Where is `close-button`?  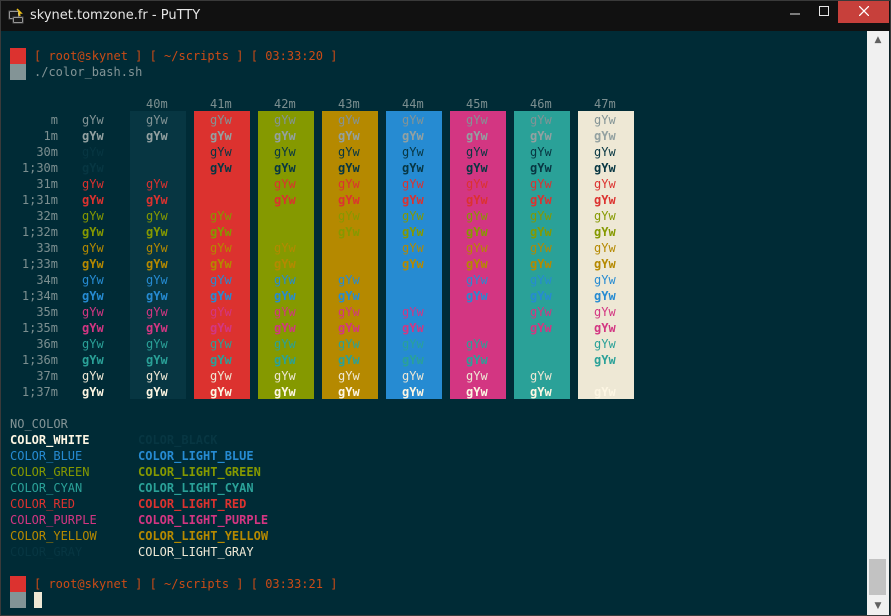 close-button is located at coordinates (863, 12).